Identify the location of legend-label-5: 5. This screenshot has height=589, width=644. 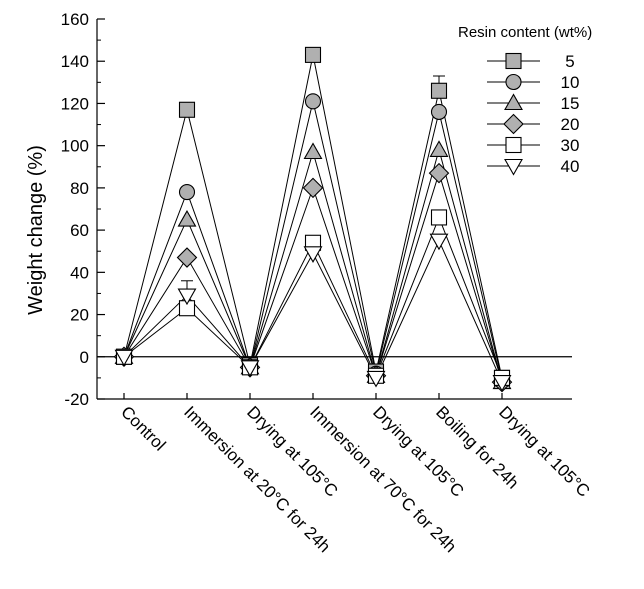
(569, 61).